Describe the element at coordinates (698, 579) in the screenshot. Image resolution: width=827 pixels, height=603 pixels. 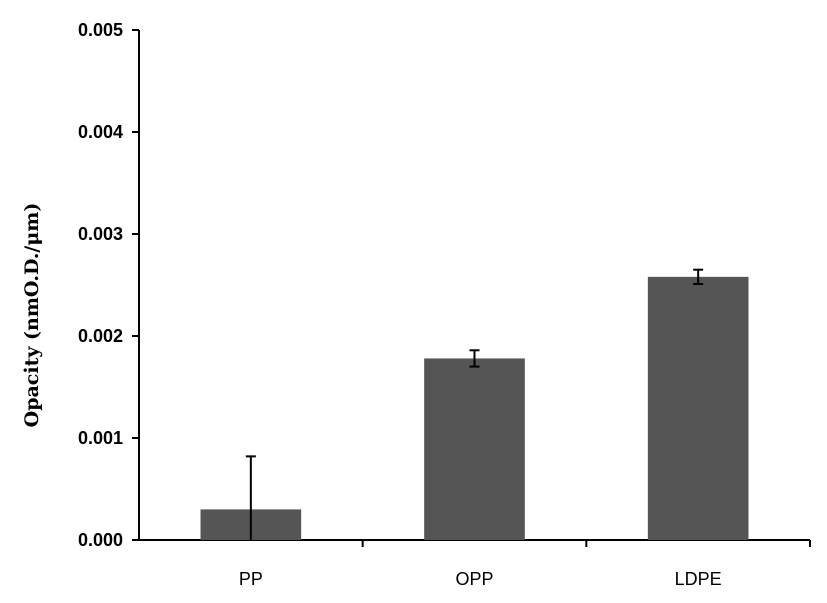
I see `x-category-label: LDPE` at that location.